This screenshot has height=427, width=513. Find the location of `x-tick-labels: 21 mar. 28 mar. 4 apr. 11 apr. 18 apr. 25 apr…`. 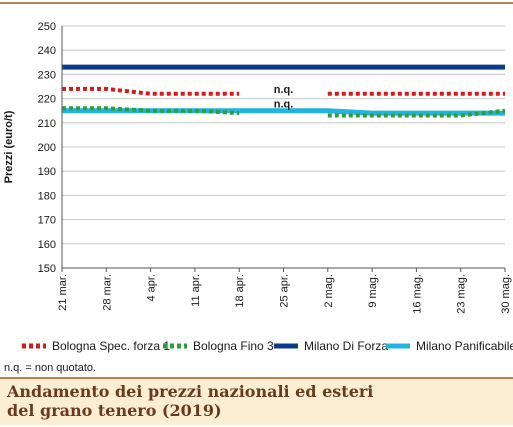

x-tick-labels: 21 mar. 28 mar. 4 apr. 11 apr. 18 apr. 25 apr… is located at coordinates (284, 294).